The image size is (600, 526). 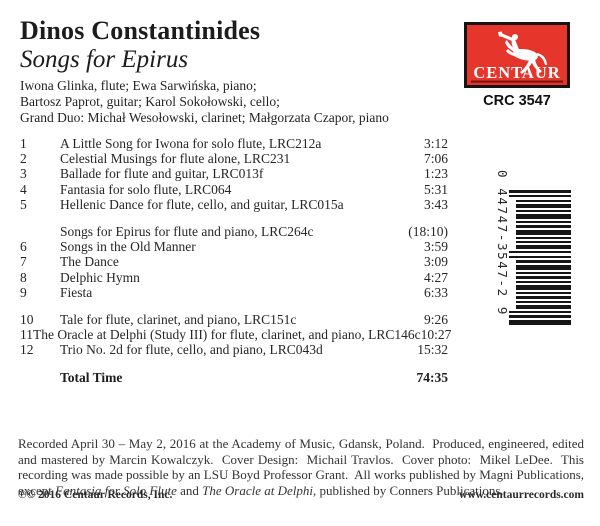 What do you see at coordinates (435, 159) in the screenshot?
I see `track-time: 7:06` at bounding box center [435, 159].